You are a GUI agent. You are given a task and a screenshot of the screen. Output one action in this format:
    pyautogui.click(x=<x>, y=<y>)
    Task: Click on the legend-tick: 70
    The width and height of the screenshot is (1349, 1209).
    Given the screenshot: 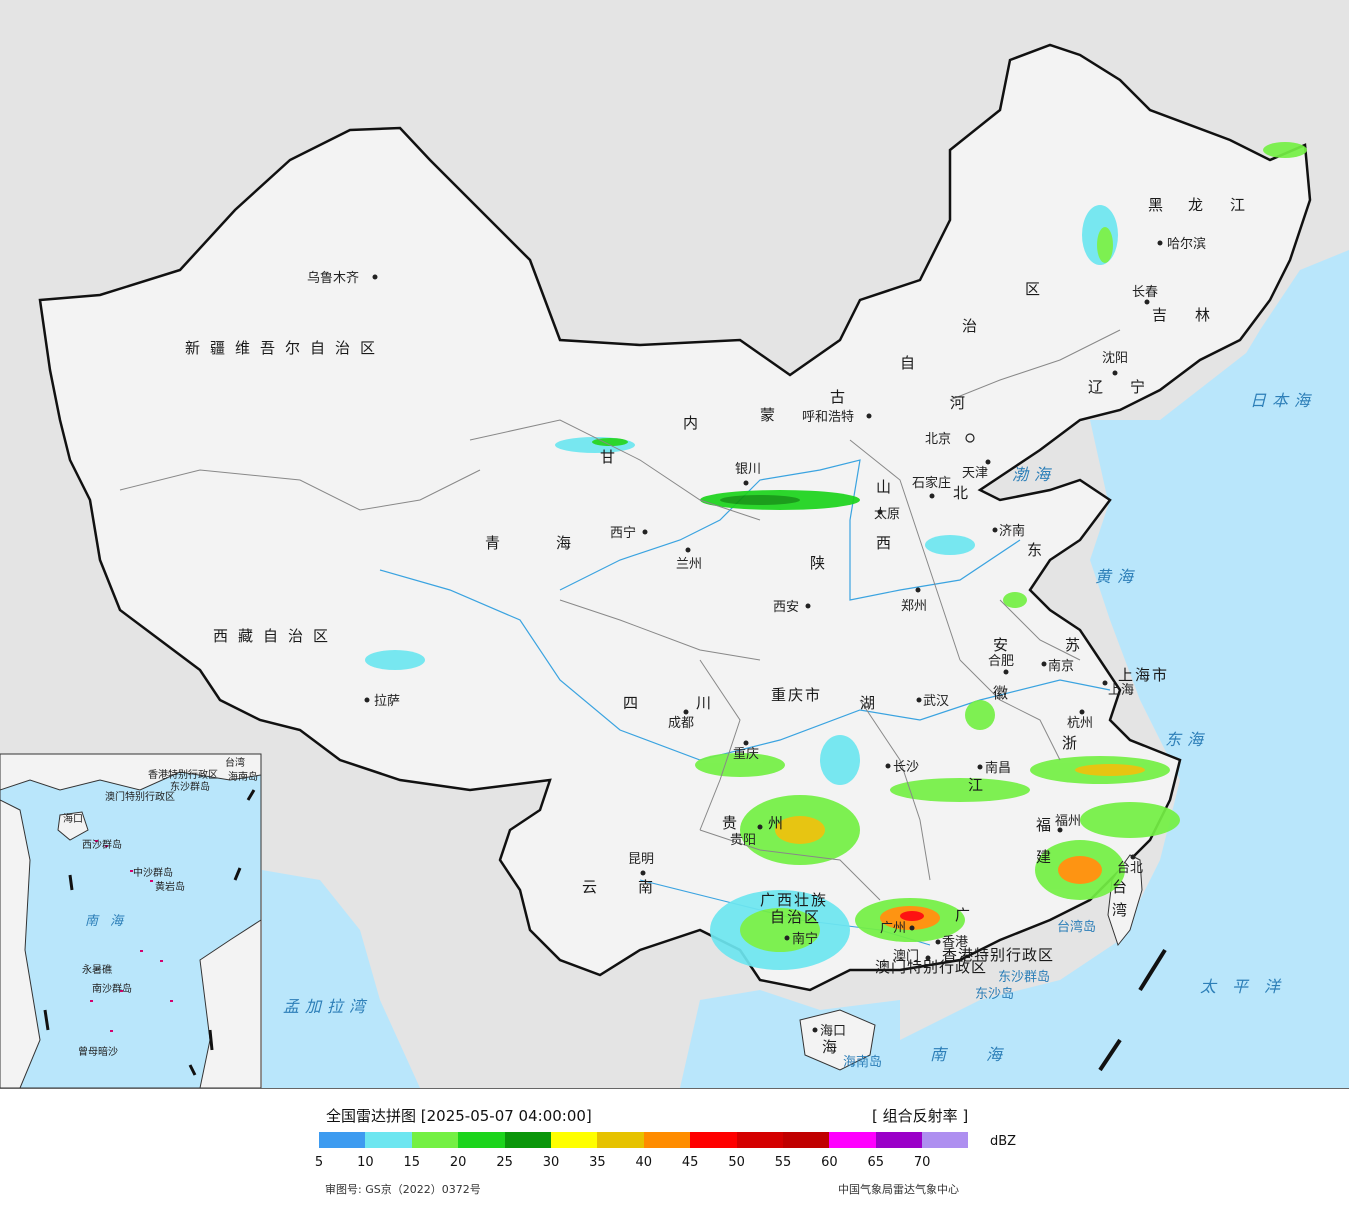 What is the action you would take?
    pyautogui.click(x=922, y=1162)
    